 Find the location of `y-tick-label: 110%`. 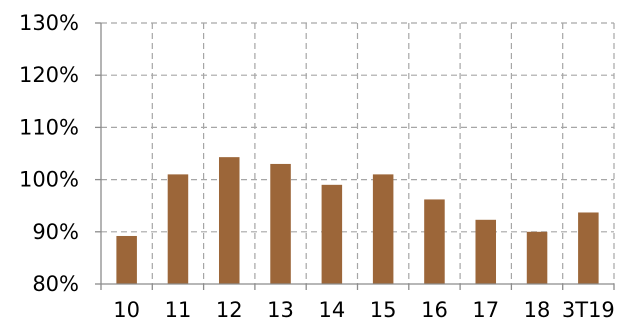

y-tick-label: 110% is located at coordinates (49, 127).